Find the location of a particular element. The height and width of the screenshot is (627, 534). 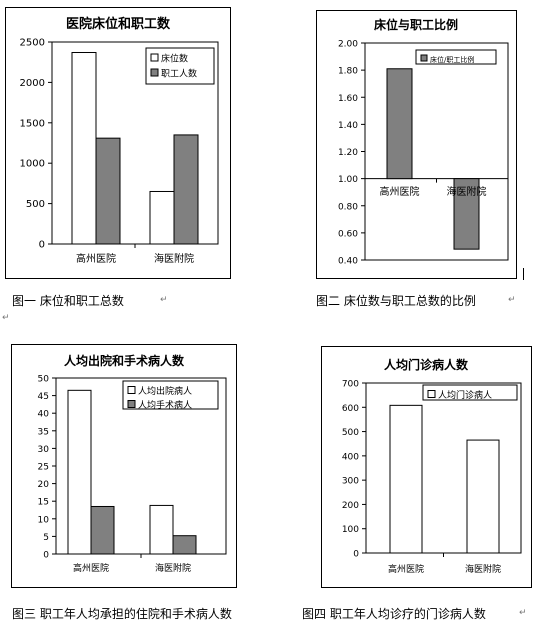

y-tick-label: 1.40 is located at coordinates (348, 126).